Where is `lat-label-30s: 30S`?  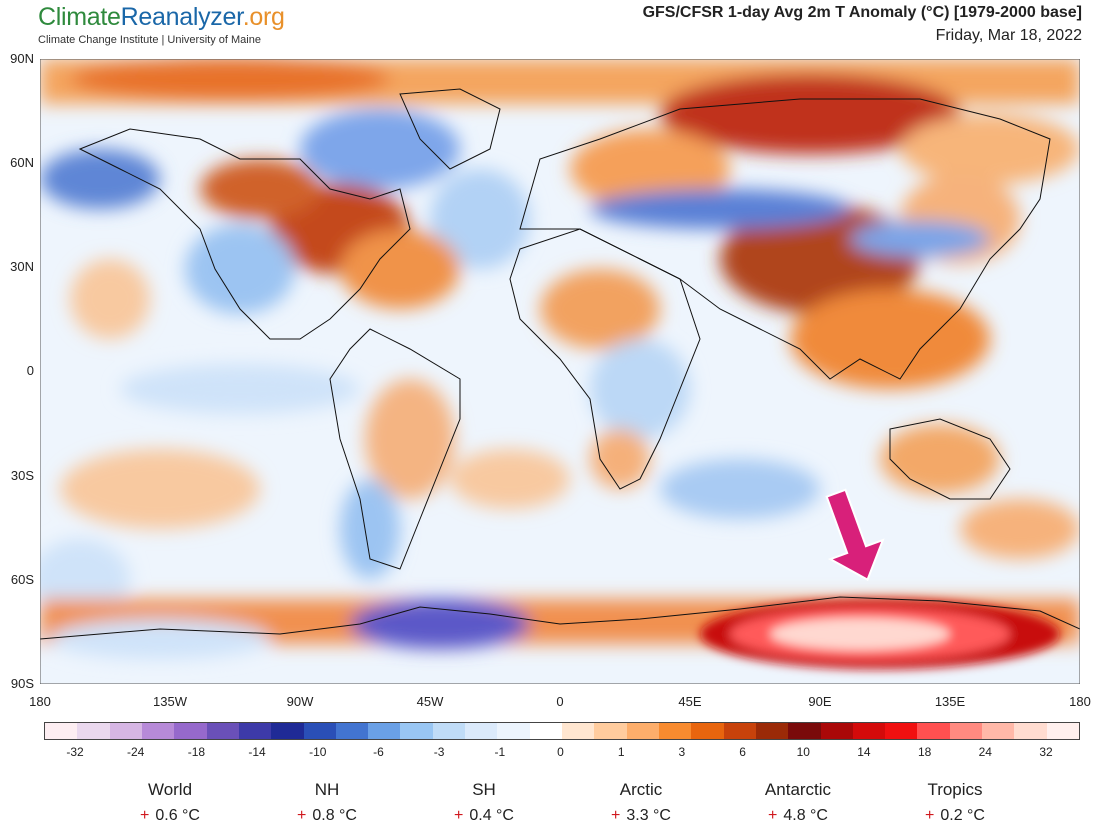
lat-label-30s: 30S is located at coordinates (22, 475).